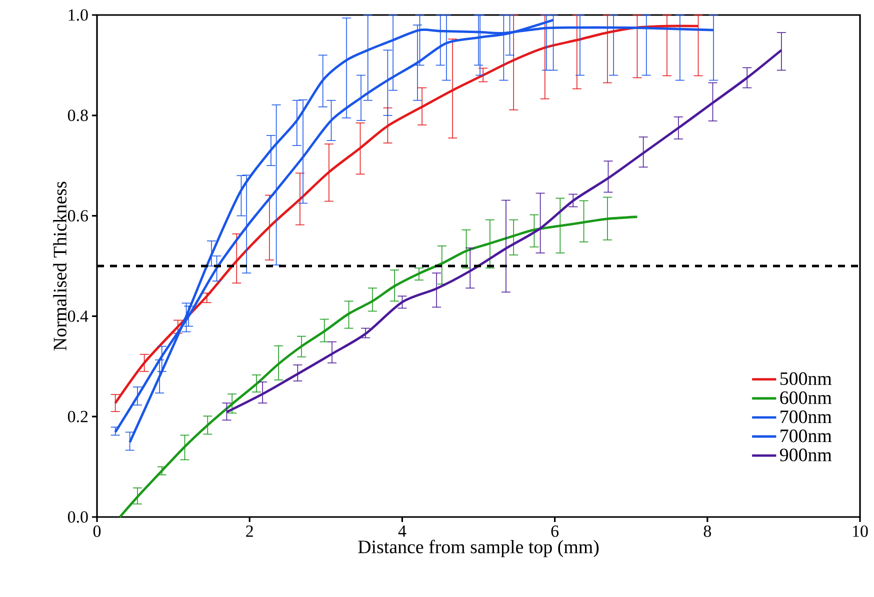 Image resolution: width=874 pixels, height=597 pixels. Describe the element at coordinates (78, 316) in the screenshot. I see `y-tick-label: 0.4` at that location.